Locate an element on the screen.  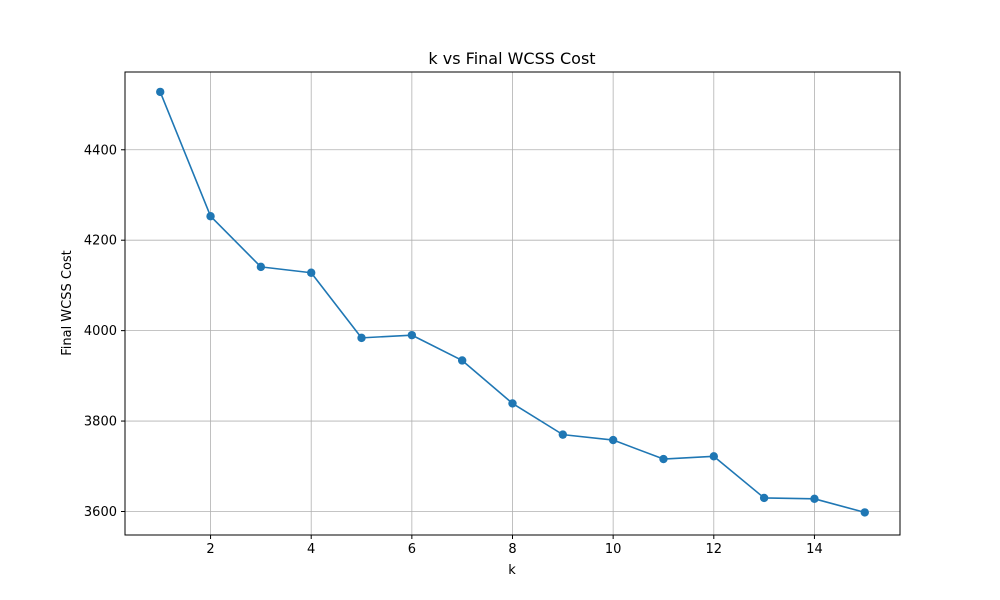
x-tick-label: 14 is located at coordinates (814, 549).